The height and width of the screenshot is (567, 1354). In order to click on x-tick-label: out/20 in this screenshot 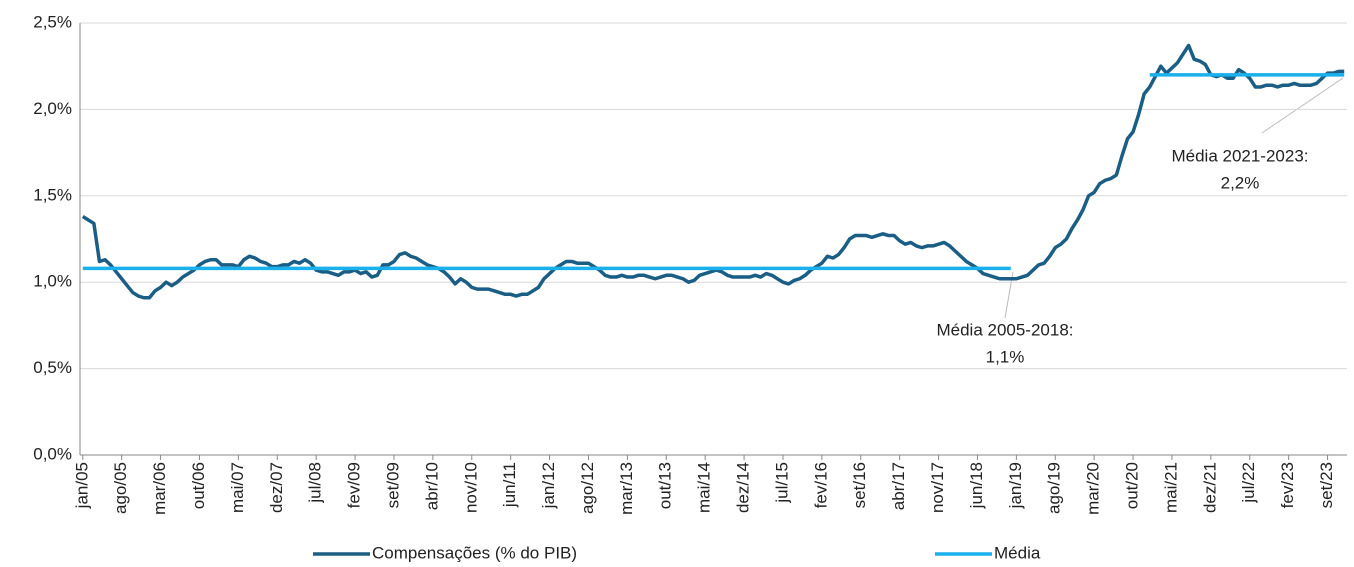, I will do `click(1132, 485)`.